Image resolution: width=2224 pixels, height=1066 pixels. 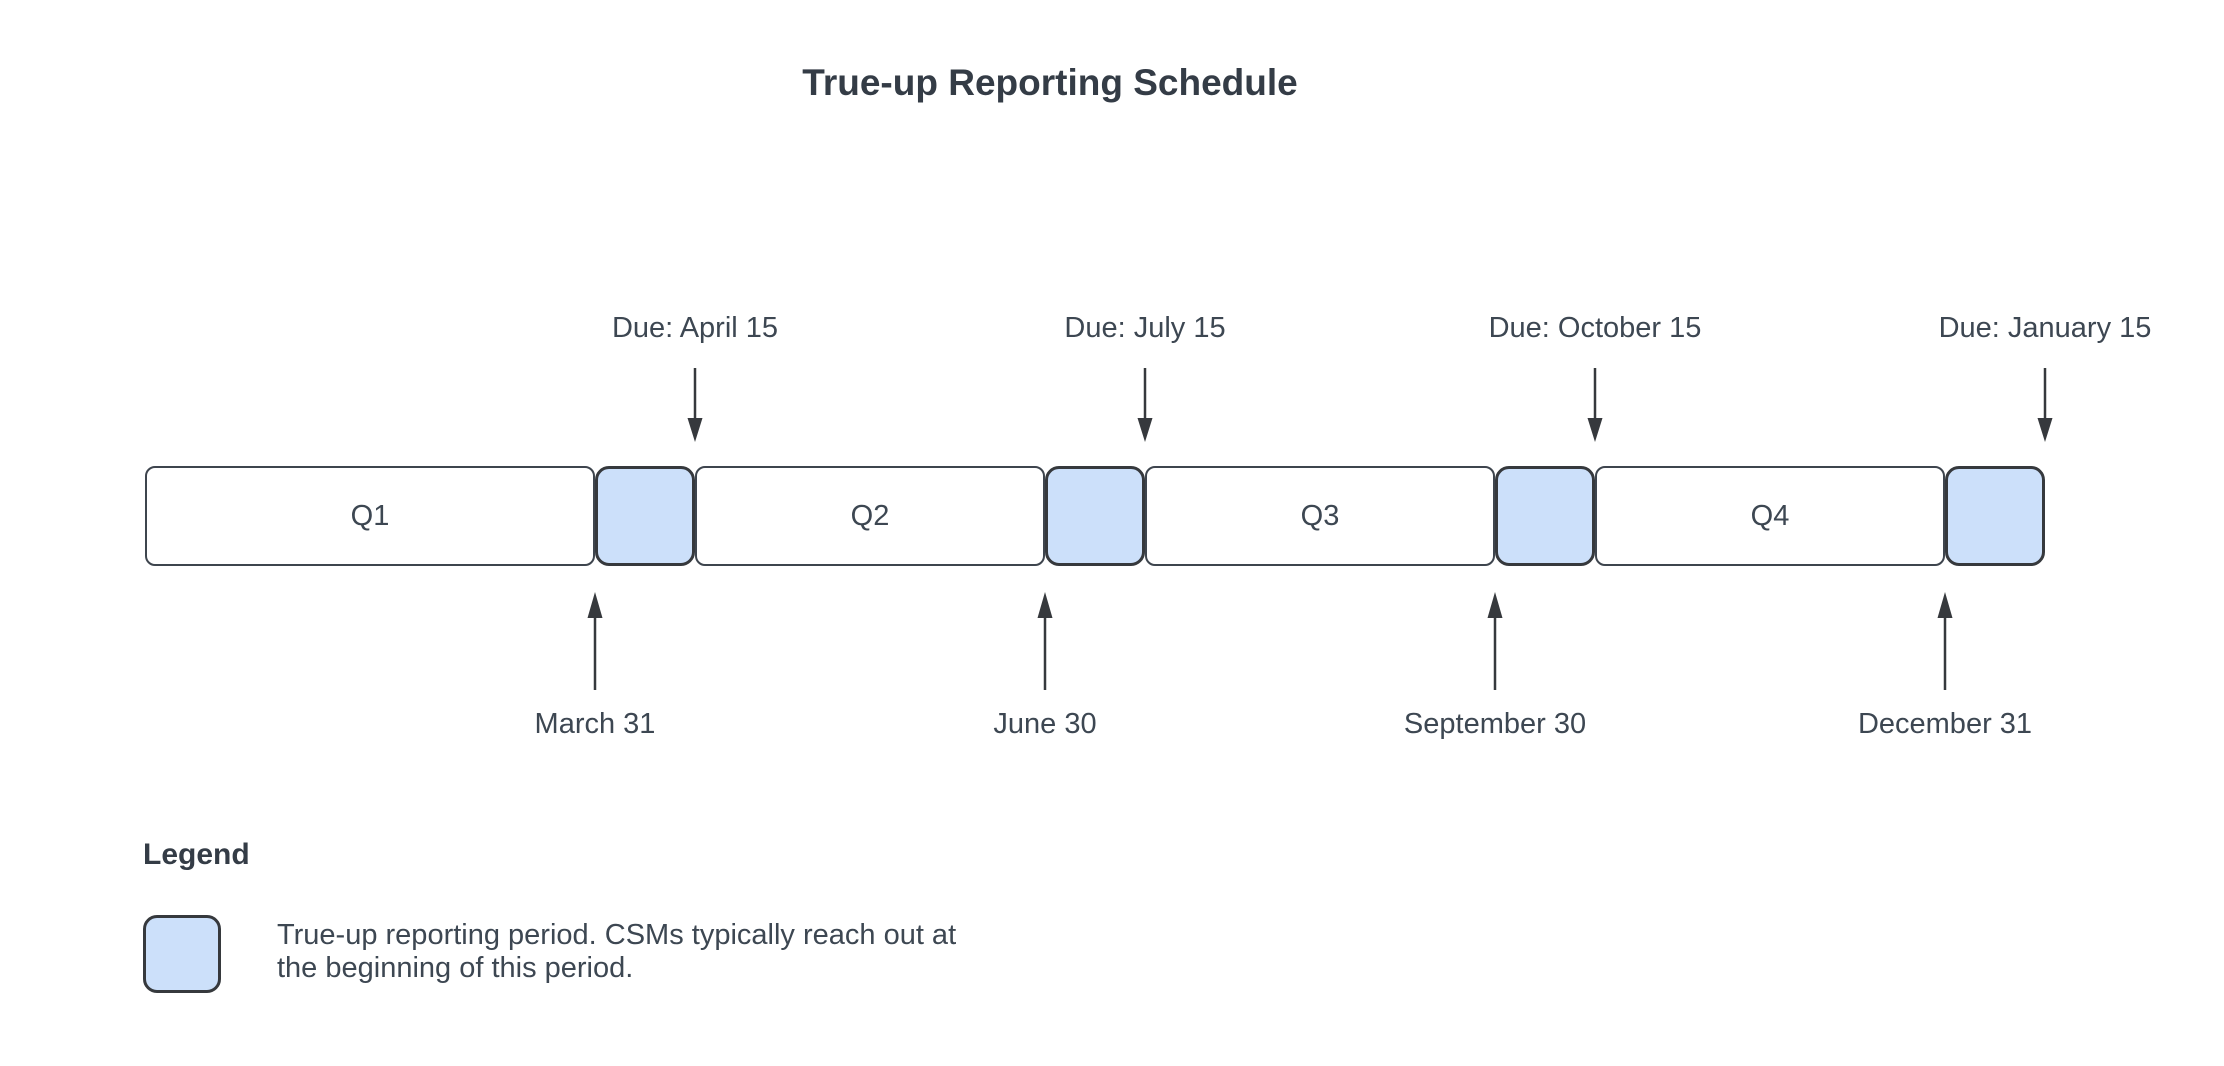 What do you see at coordinates (455, 968) in the screenshot?
I see `legend-description-line: the beginning of this period.` at bounding box center [455, 968].